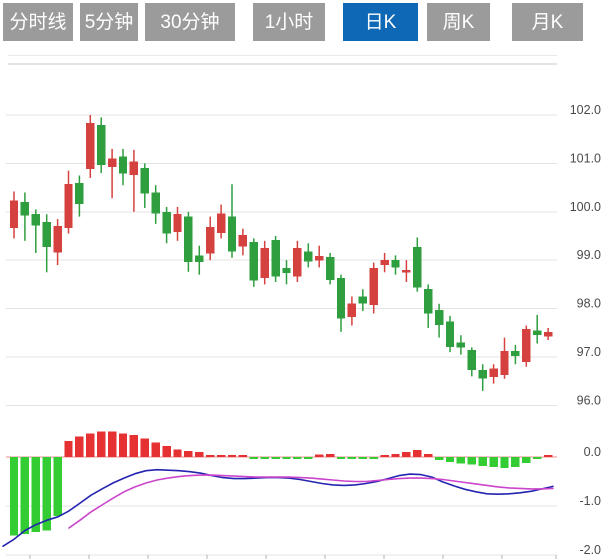 This screenshot has height=559, width=604. I want to click on svg-text: -2.0, so click(590, 550).